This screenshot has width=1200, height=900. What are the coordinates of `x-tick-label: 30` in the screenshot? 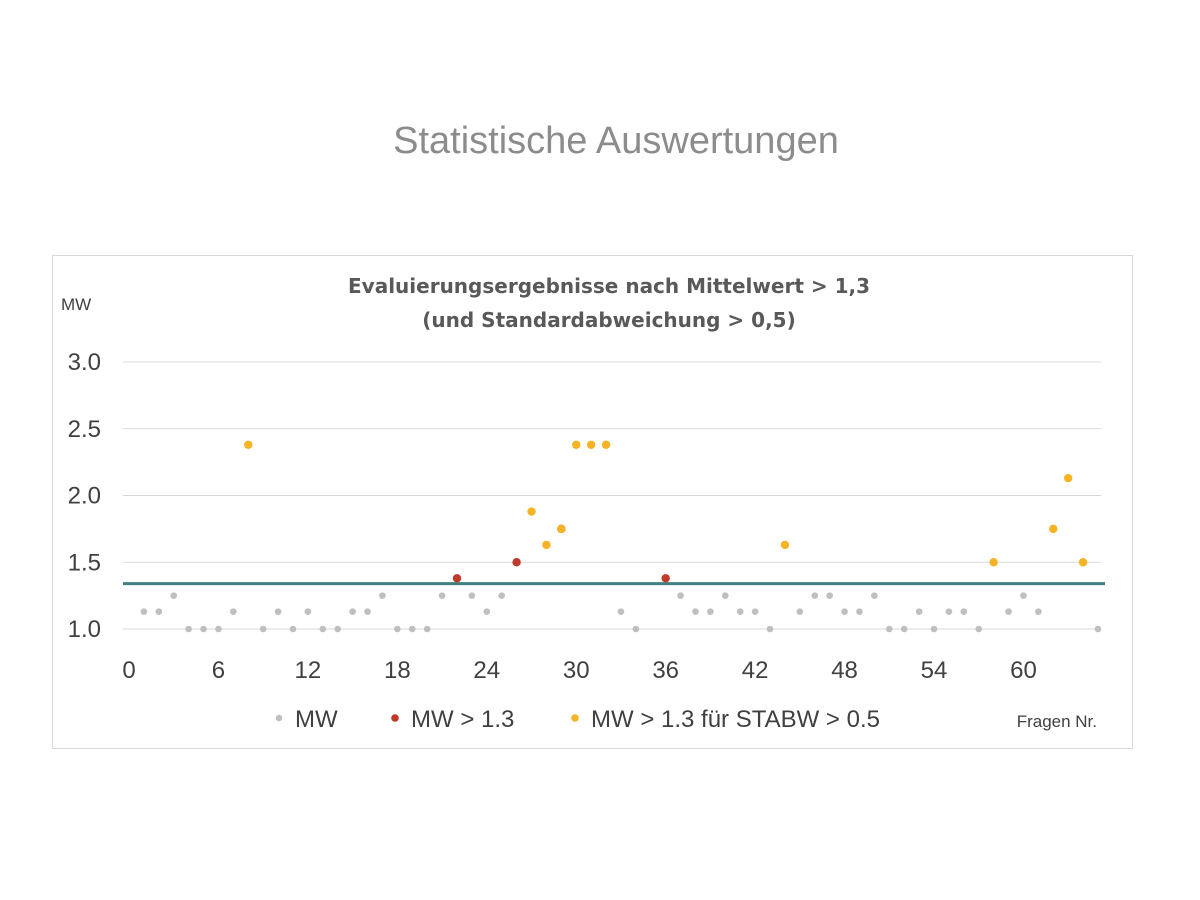 It's located at (576, 670).